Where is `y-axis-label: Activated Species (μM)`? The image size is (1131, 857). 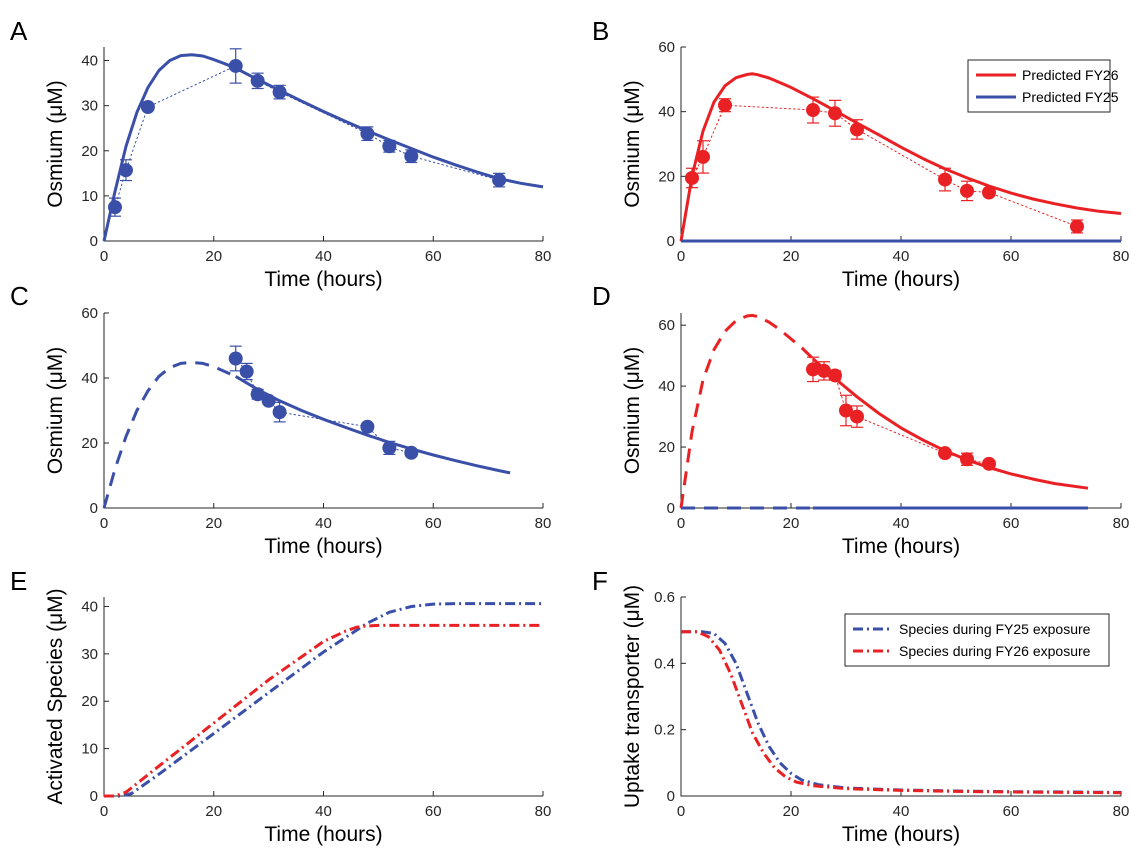
y-axis-label: Activated Species (μM) is located at coordinates (55, 696).